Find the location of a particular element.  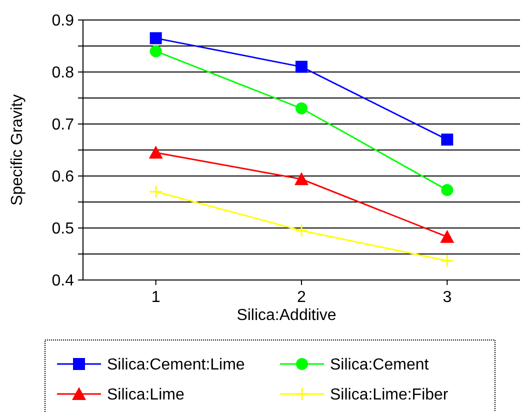

x-axis-title: Silica:Additive is located at coordinates (286, 315).